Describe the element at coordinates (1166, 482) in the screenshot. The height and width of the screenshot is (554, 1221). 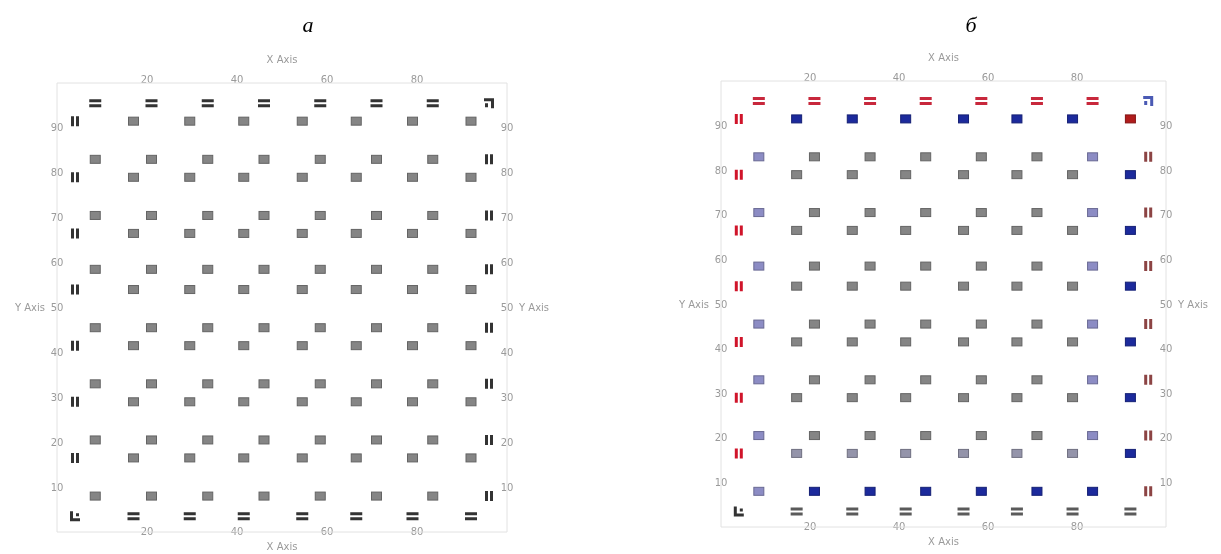
I see `y2-tick-label: 10` at that location.